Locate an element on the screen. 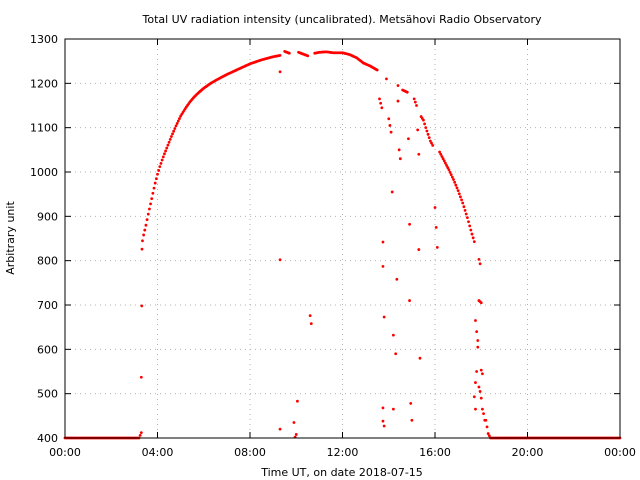  x-axis-label: Time UT, on date 2018-07-15 is located at coordinates (341, 472).